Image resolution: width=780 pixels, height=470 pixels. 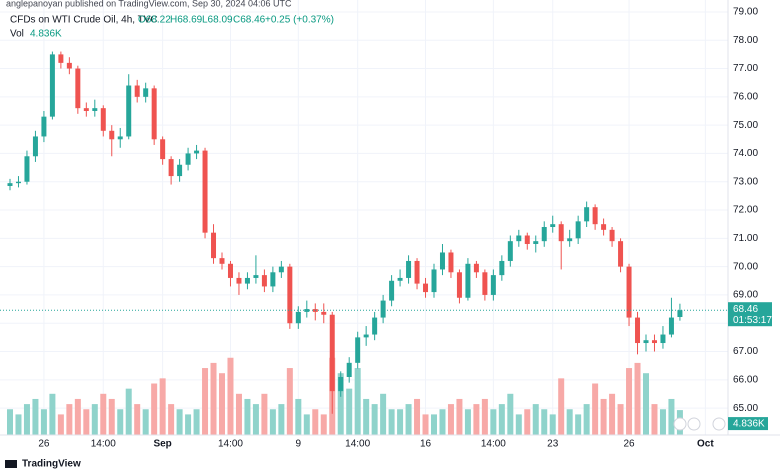 I want to click on y-tick-label: 76.00, so click(x=745, y=96).